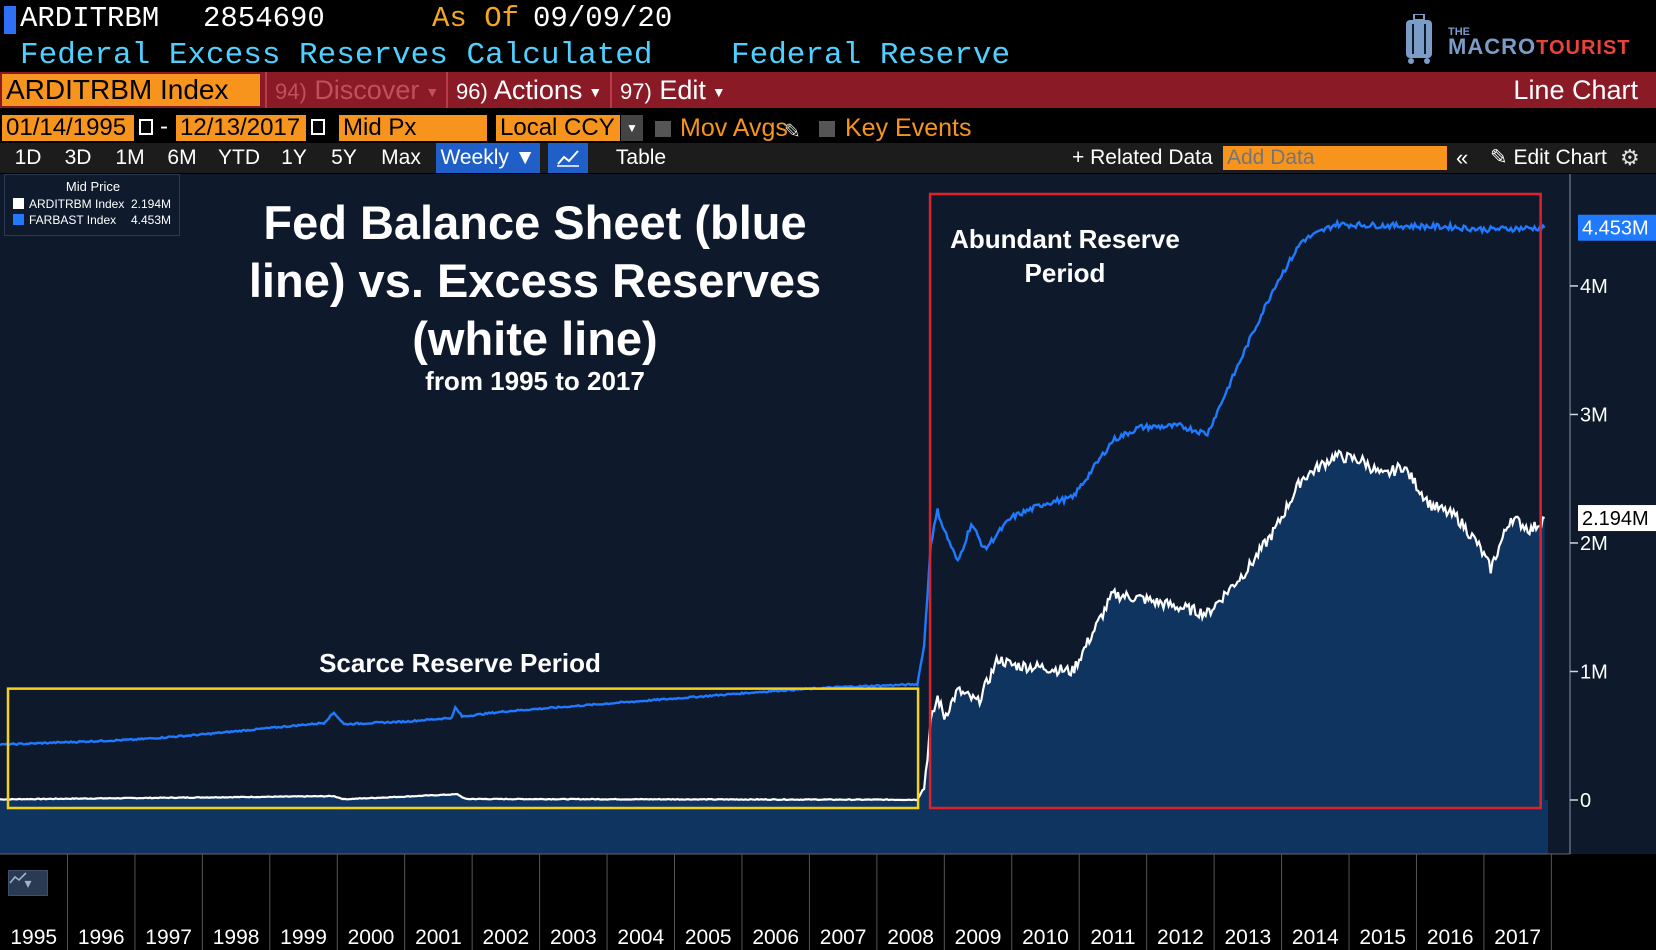  I want to click on x-tick-label: 2014, so click(1315, 937).